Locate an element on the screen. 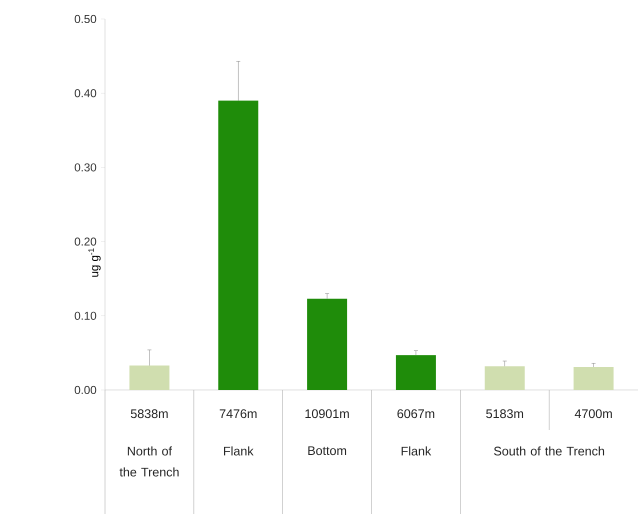 The height and width of the screenshot is (514, 638). y-tick-label: 0.50 is located at coordinates (85, 19).